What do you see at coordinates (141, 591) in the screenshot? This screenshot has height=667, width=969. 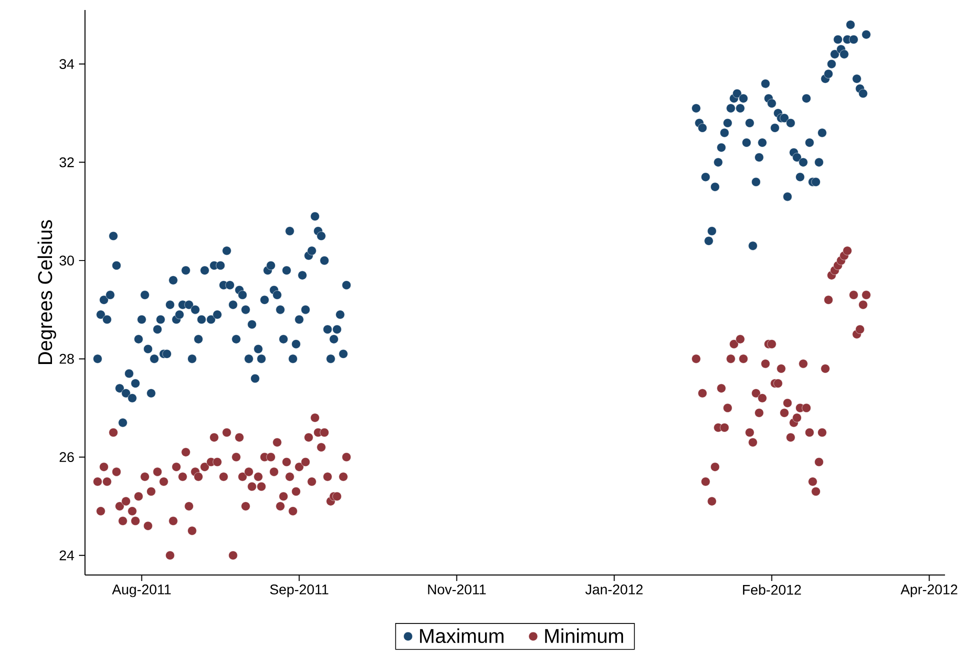 I see `x-tick-label: Aug-2011` at bounding box center [141, 591].